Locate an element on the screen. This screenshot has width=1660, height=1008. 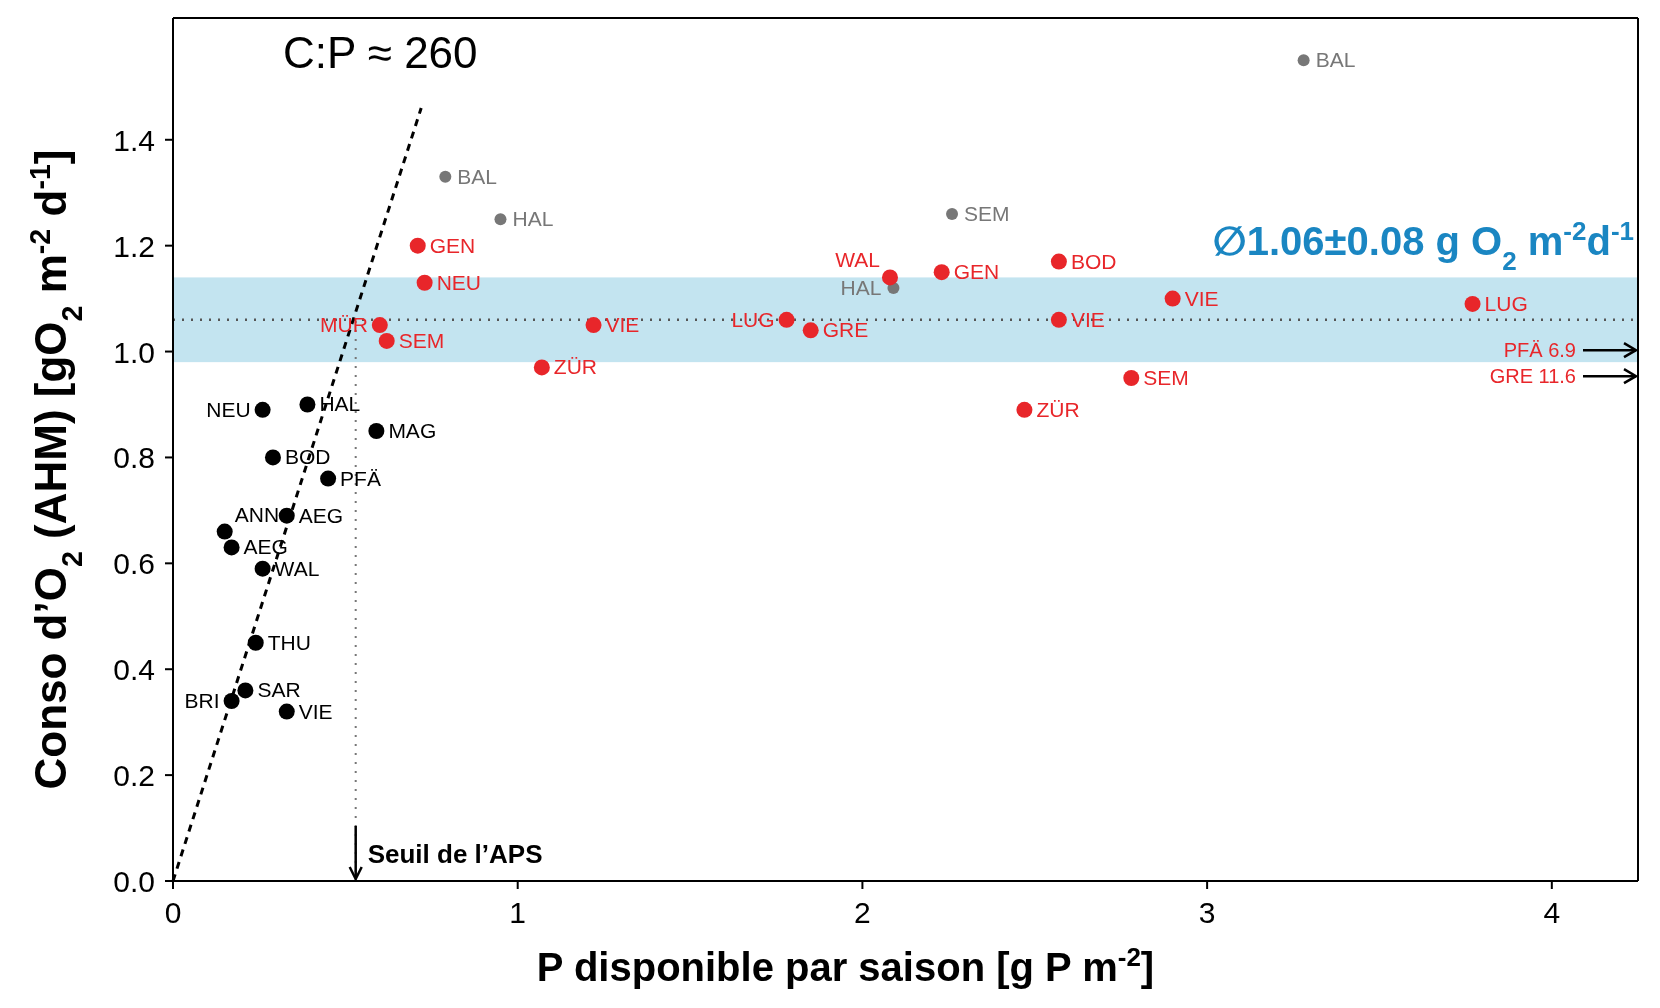
annotation: PFÄ 6.9 is located at coordinates (1539, 350).